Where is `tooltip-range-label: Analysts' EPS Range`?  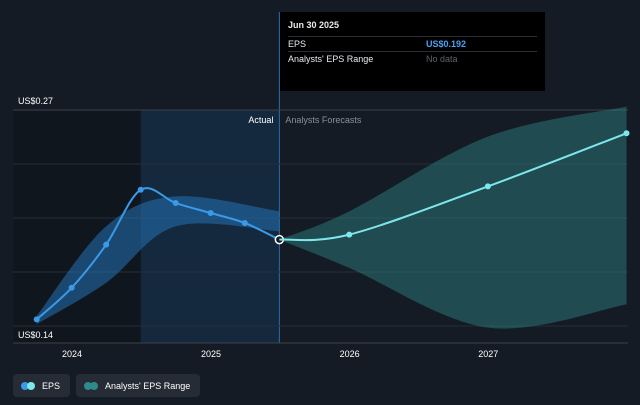
tooltip-range-label: Analysts' EPS Range is located at coordinates (331, 59).